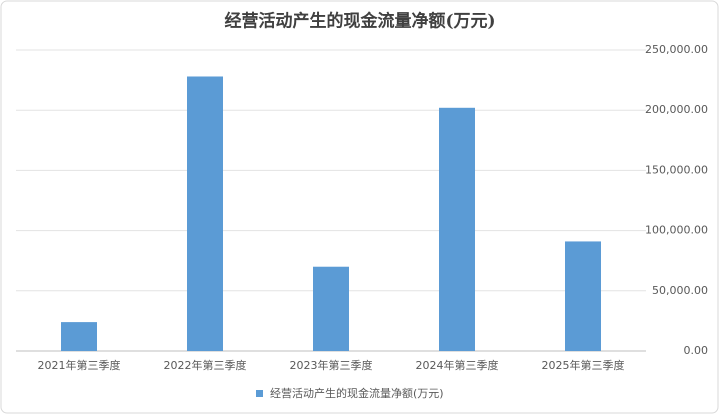  What do you see at coordinates (676, 230) in the screenshot?
I see `y-tick-label: 100,000.00` at bounding box center [676, 230].